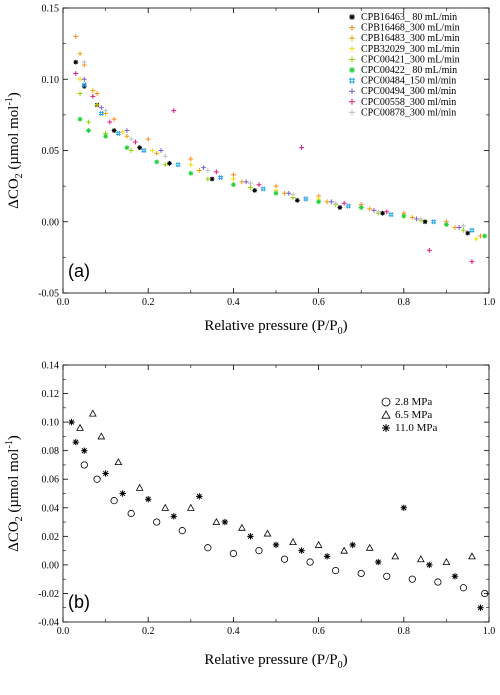 Image resolution: width=500 pixels, height=695 pixels. What do you see at coordinates (413, 415) in the screenshot?
I see `legend-entry-label: 6.5 MPa` at bounding box center [413, 415].